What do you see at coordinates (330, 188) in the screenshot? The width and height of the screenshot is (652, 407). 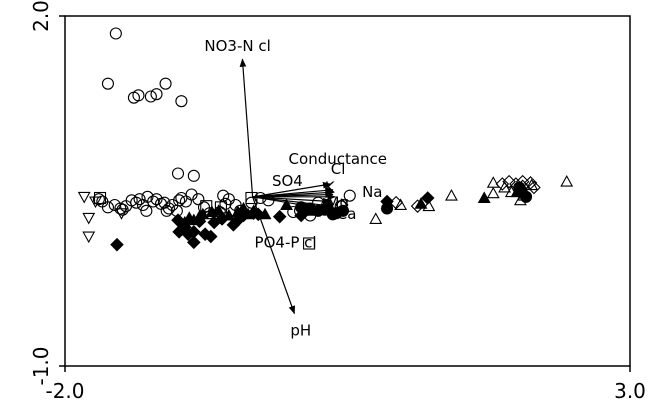 I see `vector-label: K` at bounding box center [330, 188].